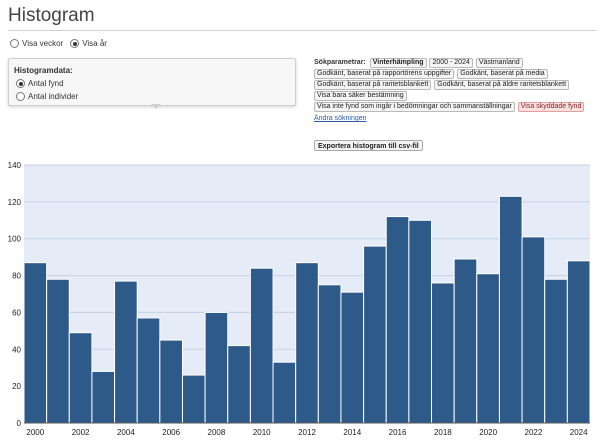 This screenshot has height=445, width=603. What do you see at coordinates (16, 386) in the screenshot?
I see `y-tick-label: 20` at bounding box center [16, 386].